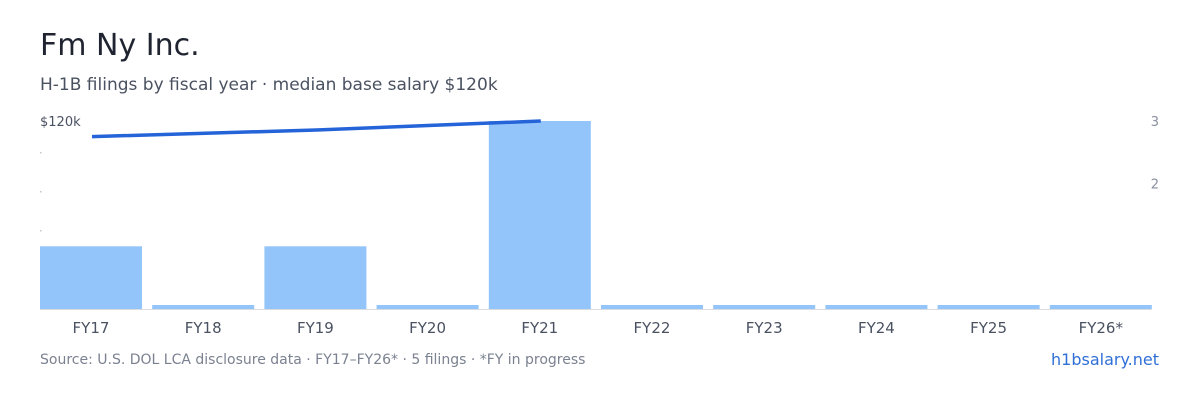 The width and height of the screenshot is (1200, 400). What do you see at coordinates (652, 328) in the screenshot?
I see `x-tick-label: FY22` at bounding box center [652, 328].